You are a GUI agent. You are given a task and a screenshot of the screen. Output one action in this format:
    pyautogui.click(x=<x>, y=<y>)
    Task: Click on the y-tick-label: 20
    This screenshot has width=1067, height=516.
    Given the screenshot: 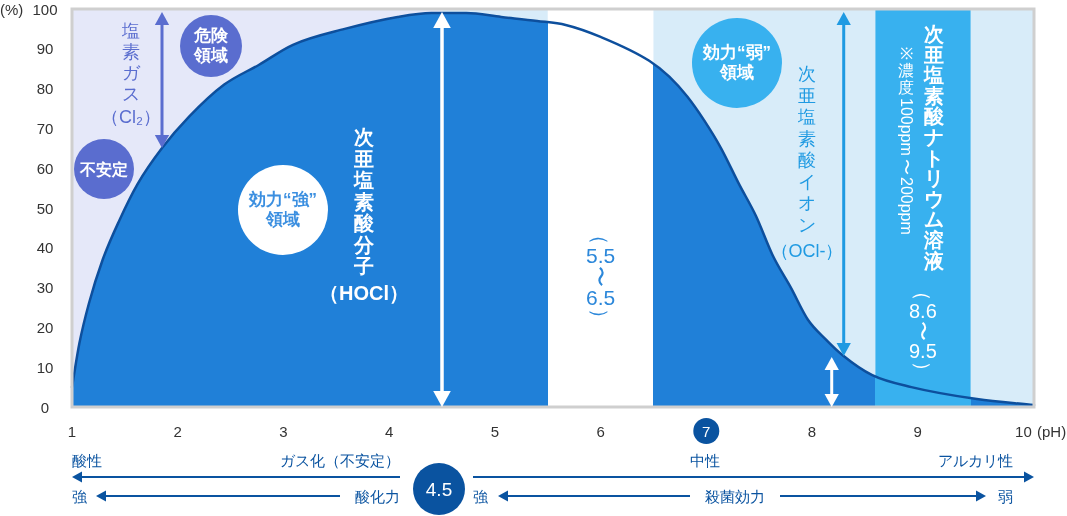 What is the action you would take?
    pyautogui.click(x=45, y=327)
    